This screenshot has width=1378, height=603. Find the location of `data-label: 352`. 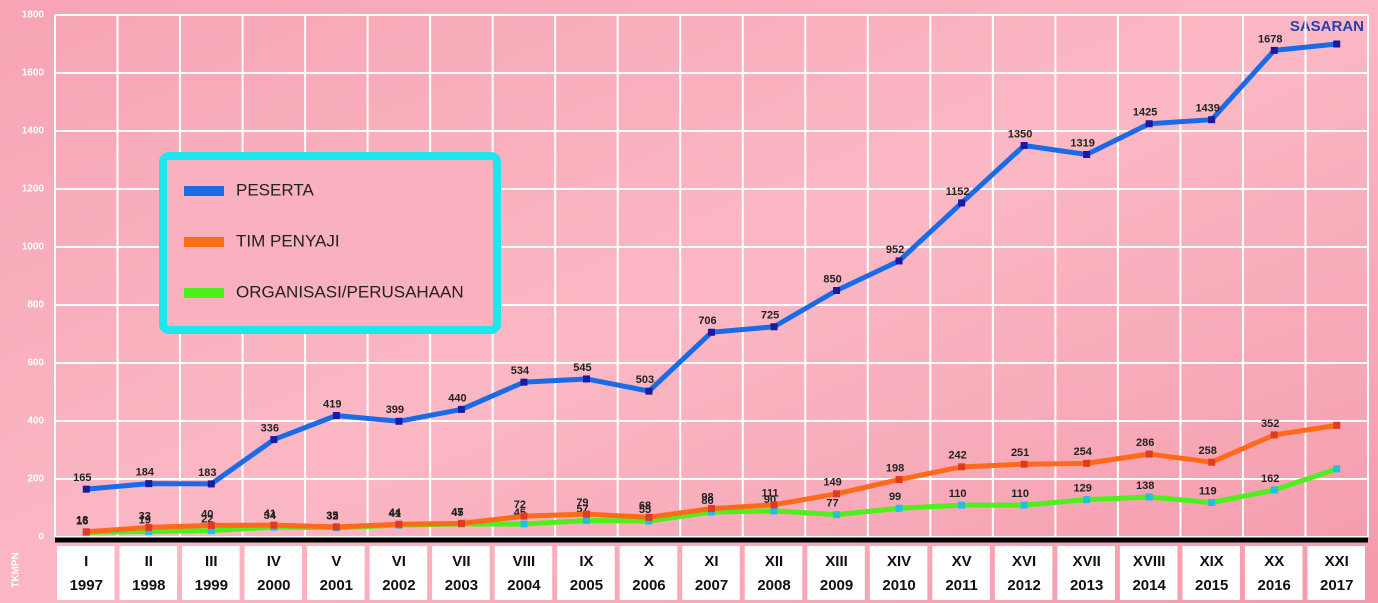

data-label: 352 is located at coordinates (1270, 424).